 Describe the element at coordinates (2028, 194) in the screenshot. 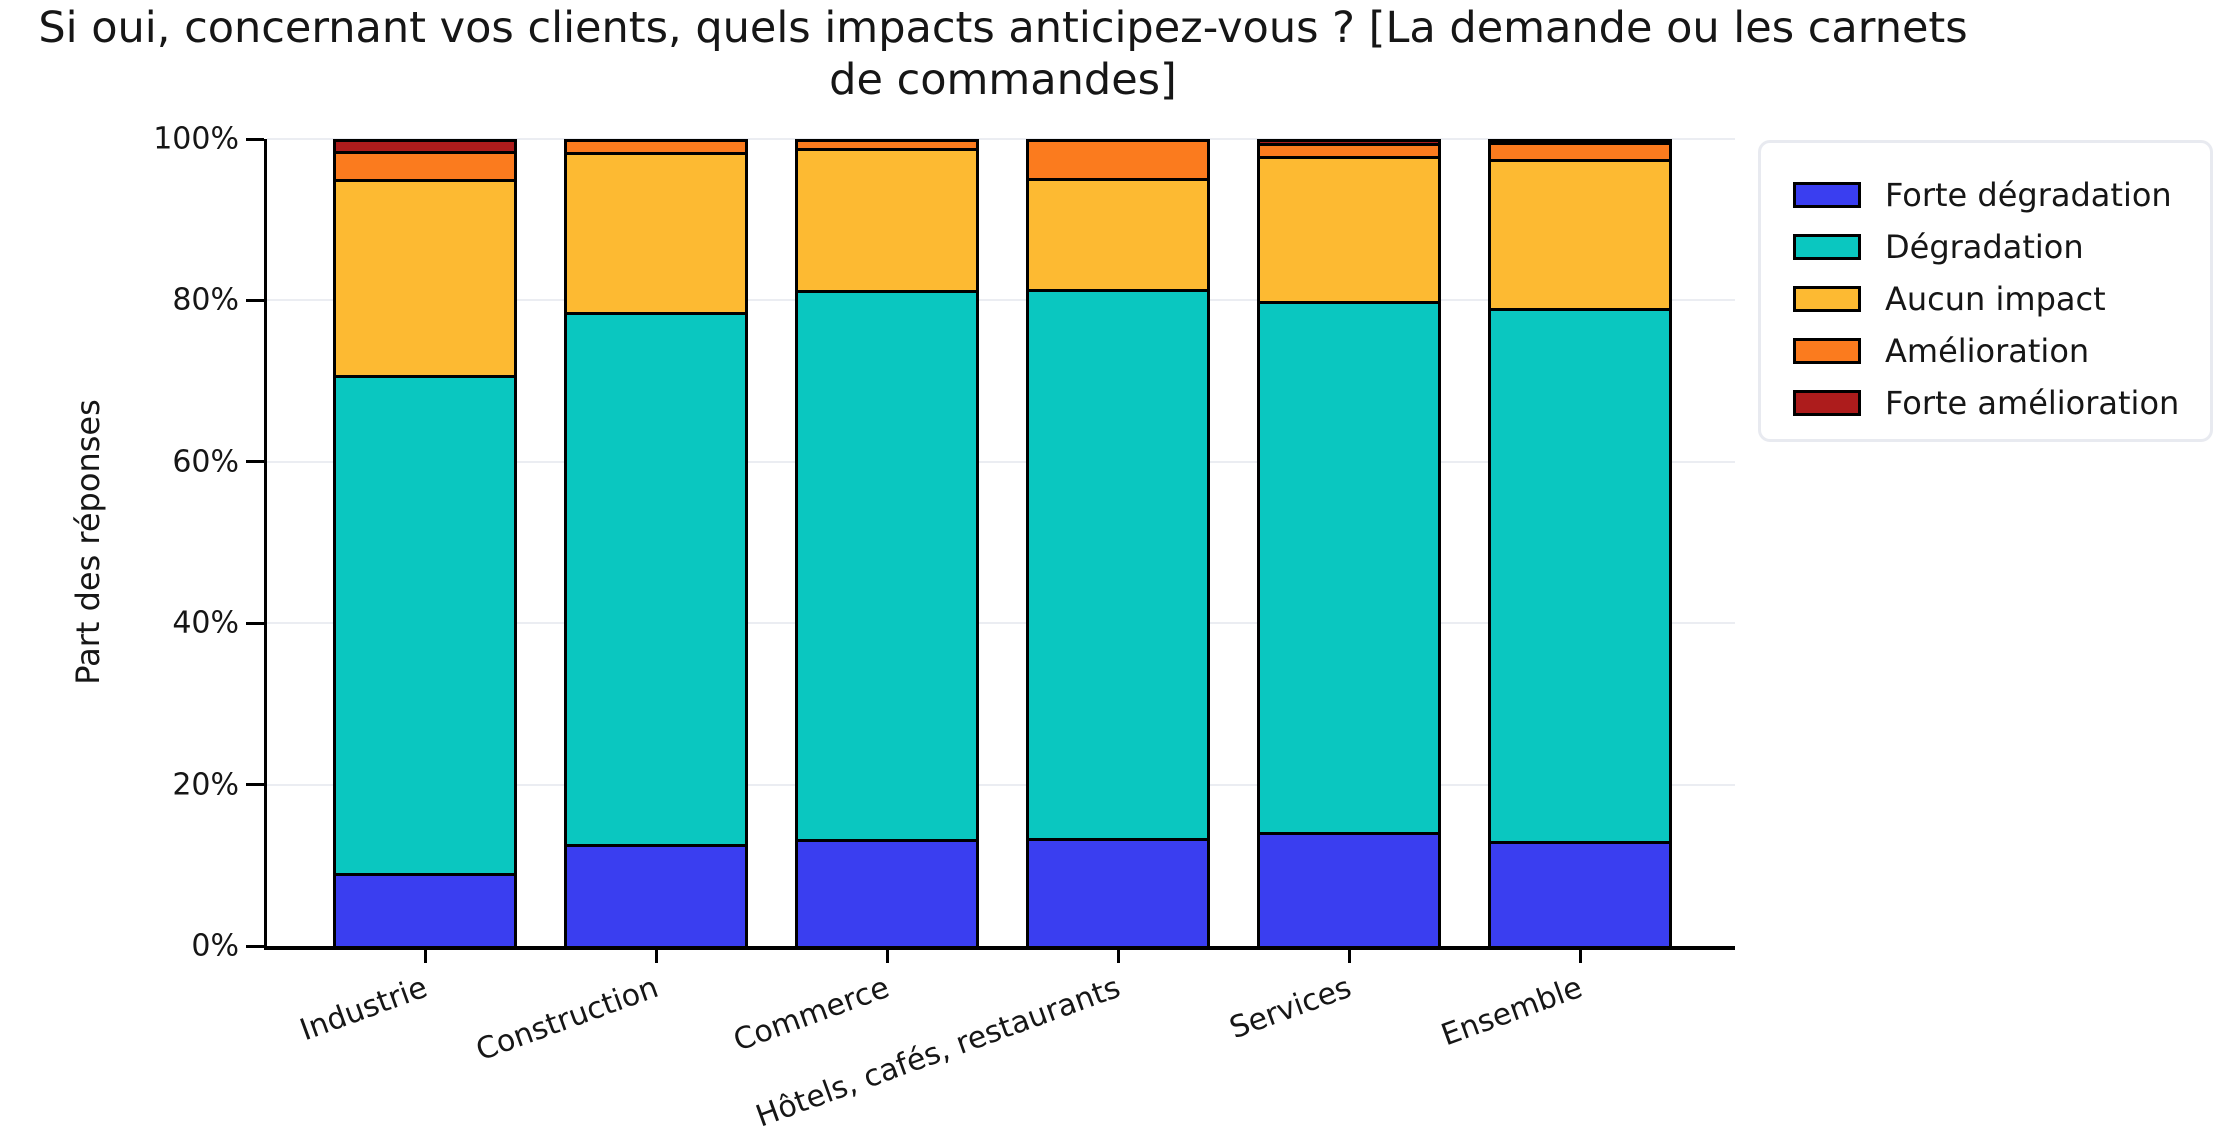

I see `legend-label: Forte dégradation` at that location.